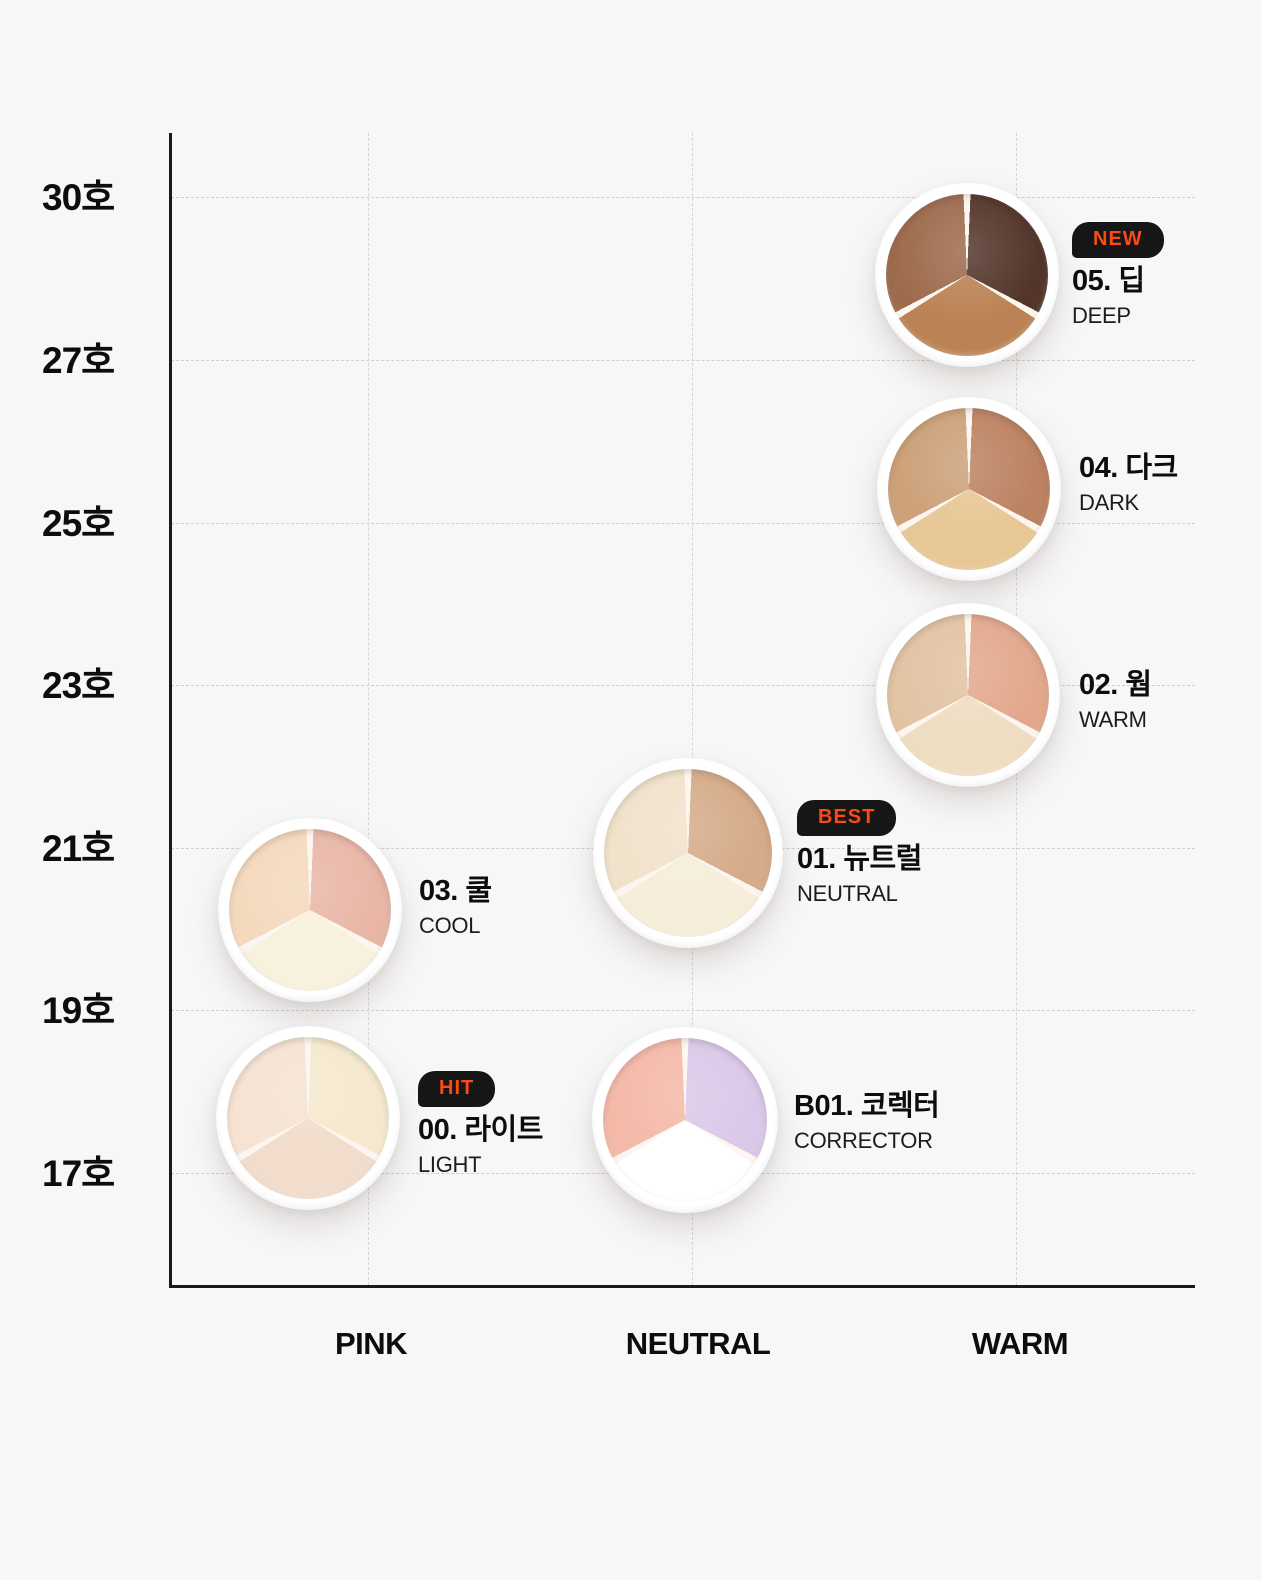  Describe the element at coordinates (867, 1106) in the screenshot. I see `product-name: B01. 코렉터` at that location.